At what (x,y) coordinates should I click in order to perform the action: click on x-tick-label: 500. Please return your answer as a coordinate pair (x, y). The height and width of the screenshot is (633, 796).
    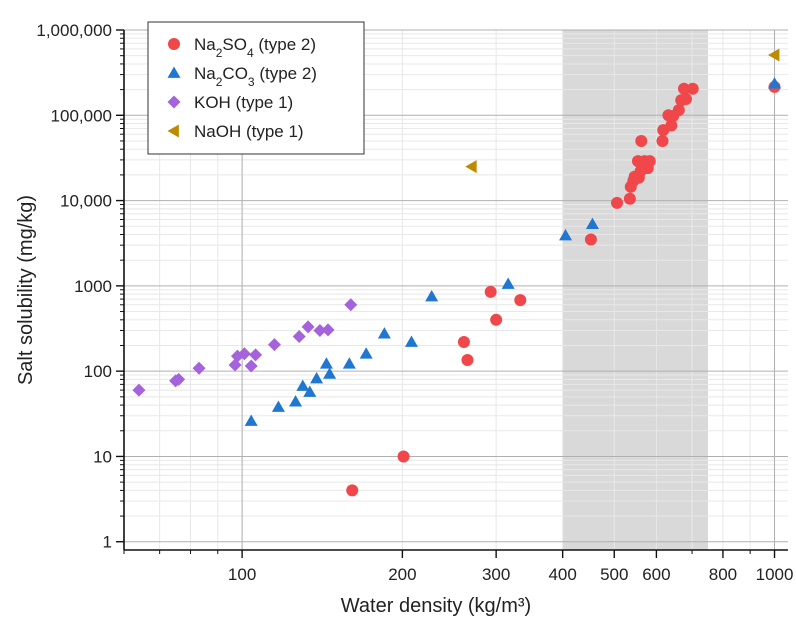
    Looking at the image, I should click on (614, 574).